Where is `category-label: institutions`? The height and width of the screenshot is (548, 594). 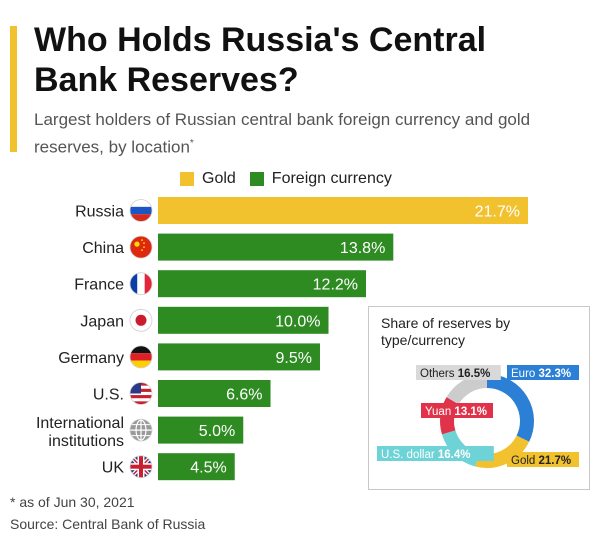
category-label: institutions is located at coordinates (86, 441).